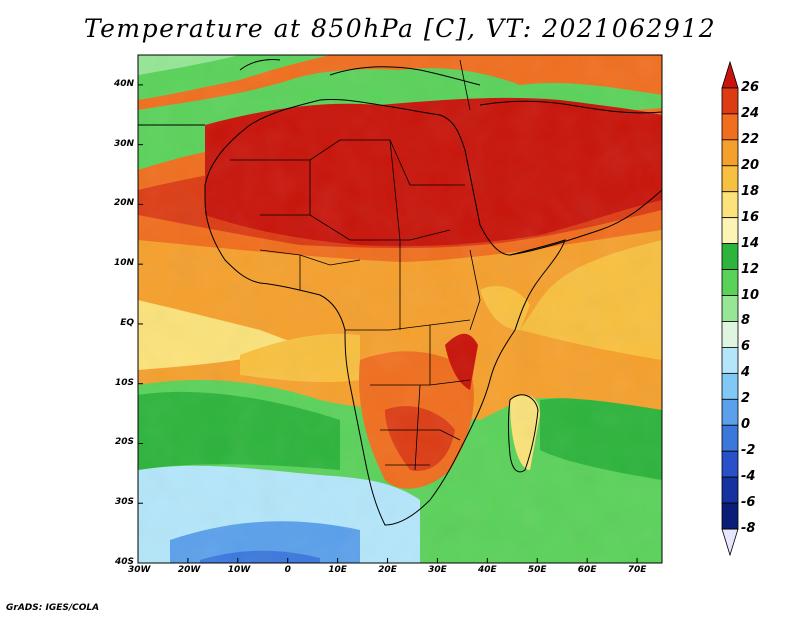  I want to click on lat-label: 30S, so click(124, 502).